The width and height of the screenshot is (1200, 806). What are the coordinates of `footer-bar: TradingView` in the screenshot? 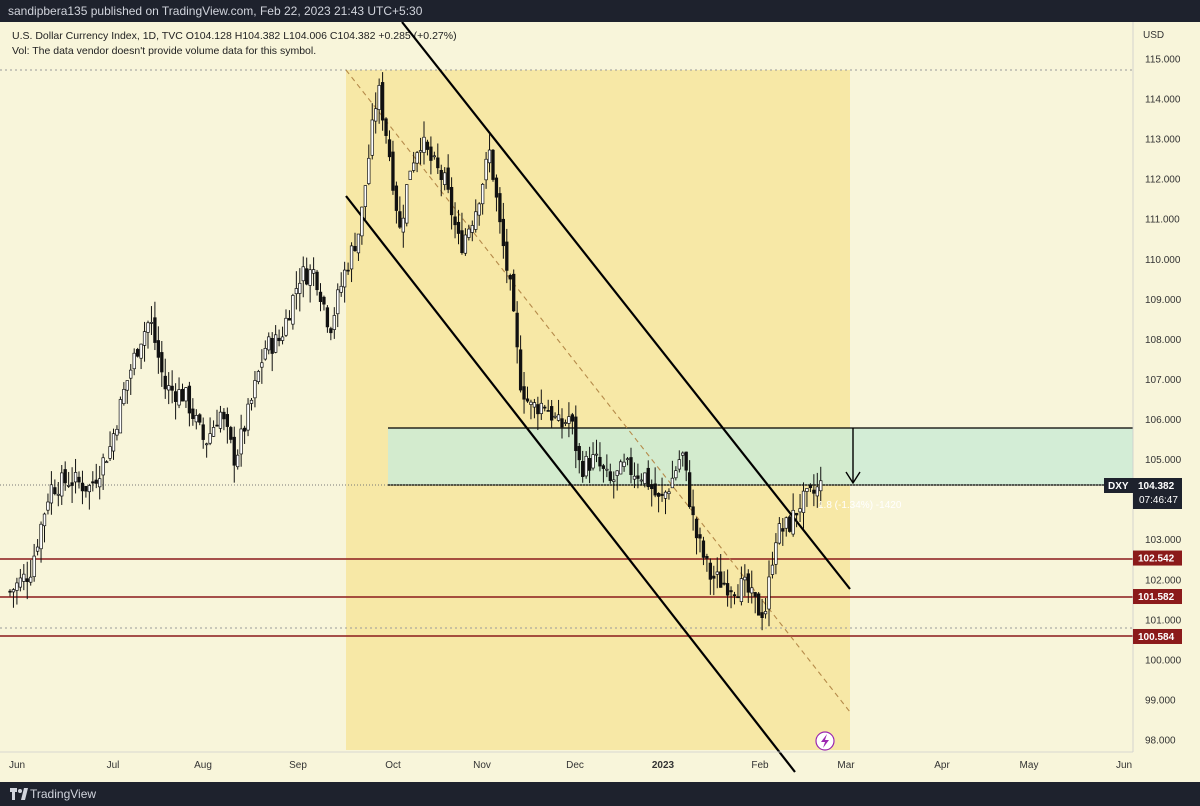 It's located at (600, 794).